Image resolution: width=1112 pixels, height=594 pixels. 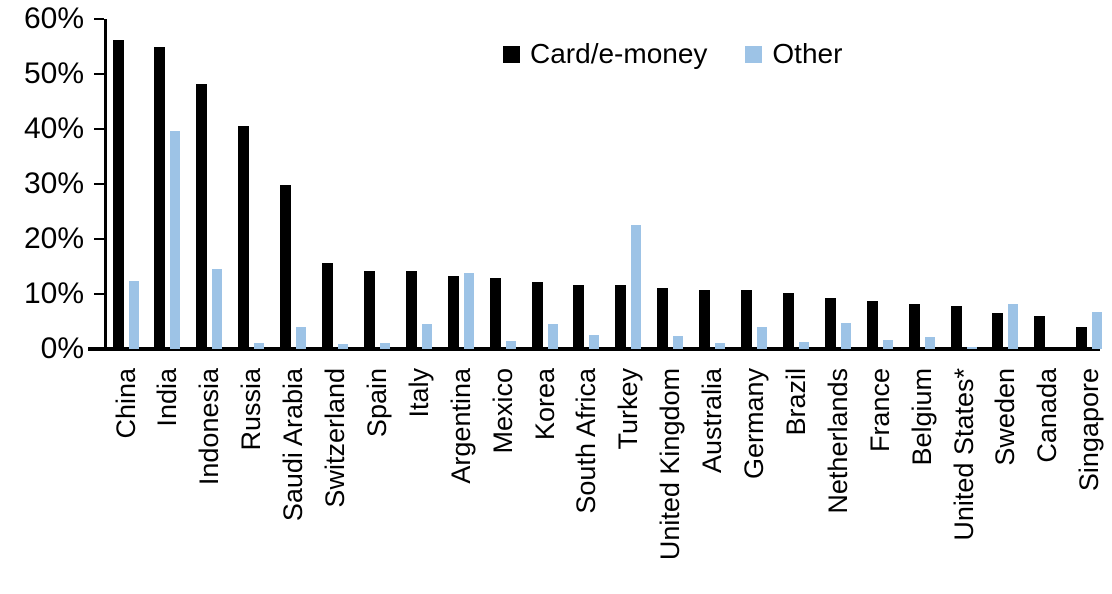 What do you see at coordinates (343, 346) in the screenshot?
I see `bar-other-switzerland` at bounding box center [343, 346].